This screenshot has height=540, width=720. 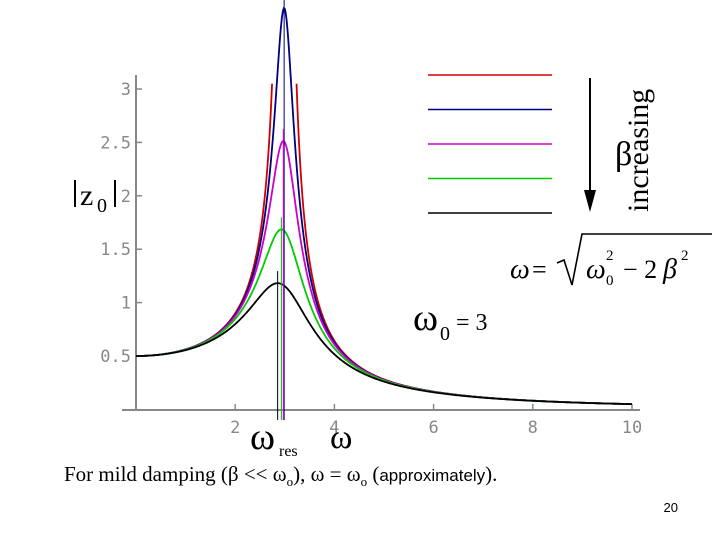 I want to click on x-tick-label: 8, so click(x=533, y=428).